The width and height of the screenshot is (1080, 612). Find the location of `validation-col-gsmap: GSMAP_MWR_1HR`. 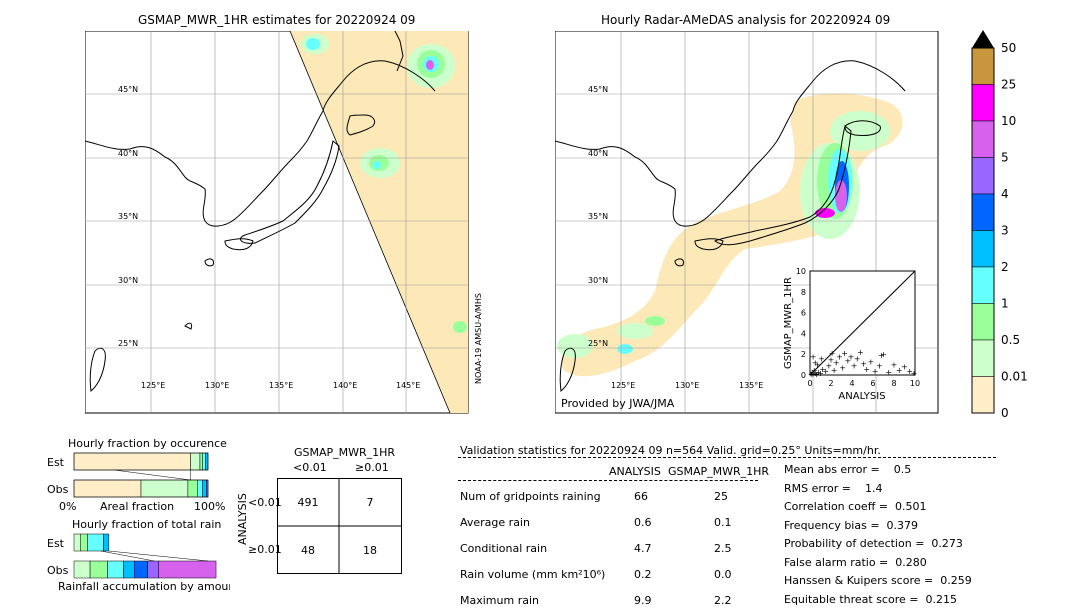

validation-col-gsmap: GSMAP_MWR_1HR is located at coordinates (719, 471).